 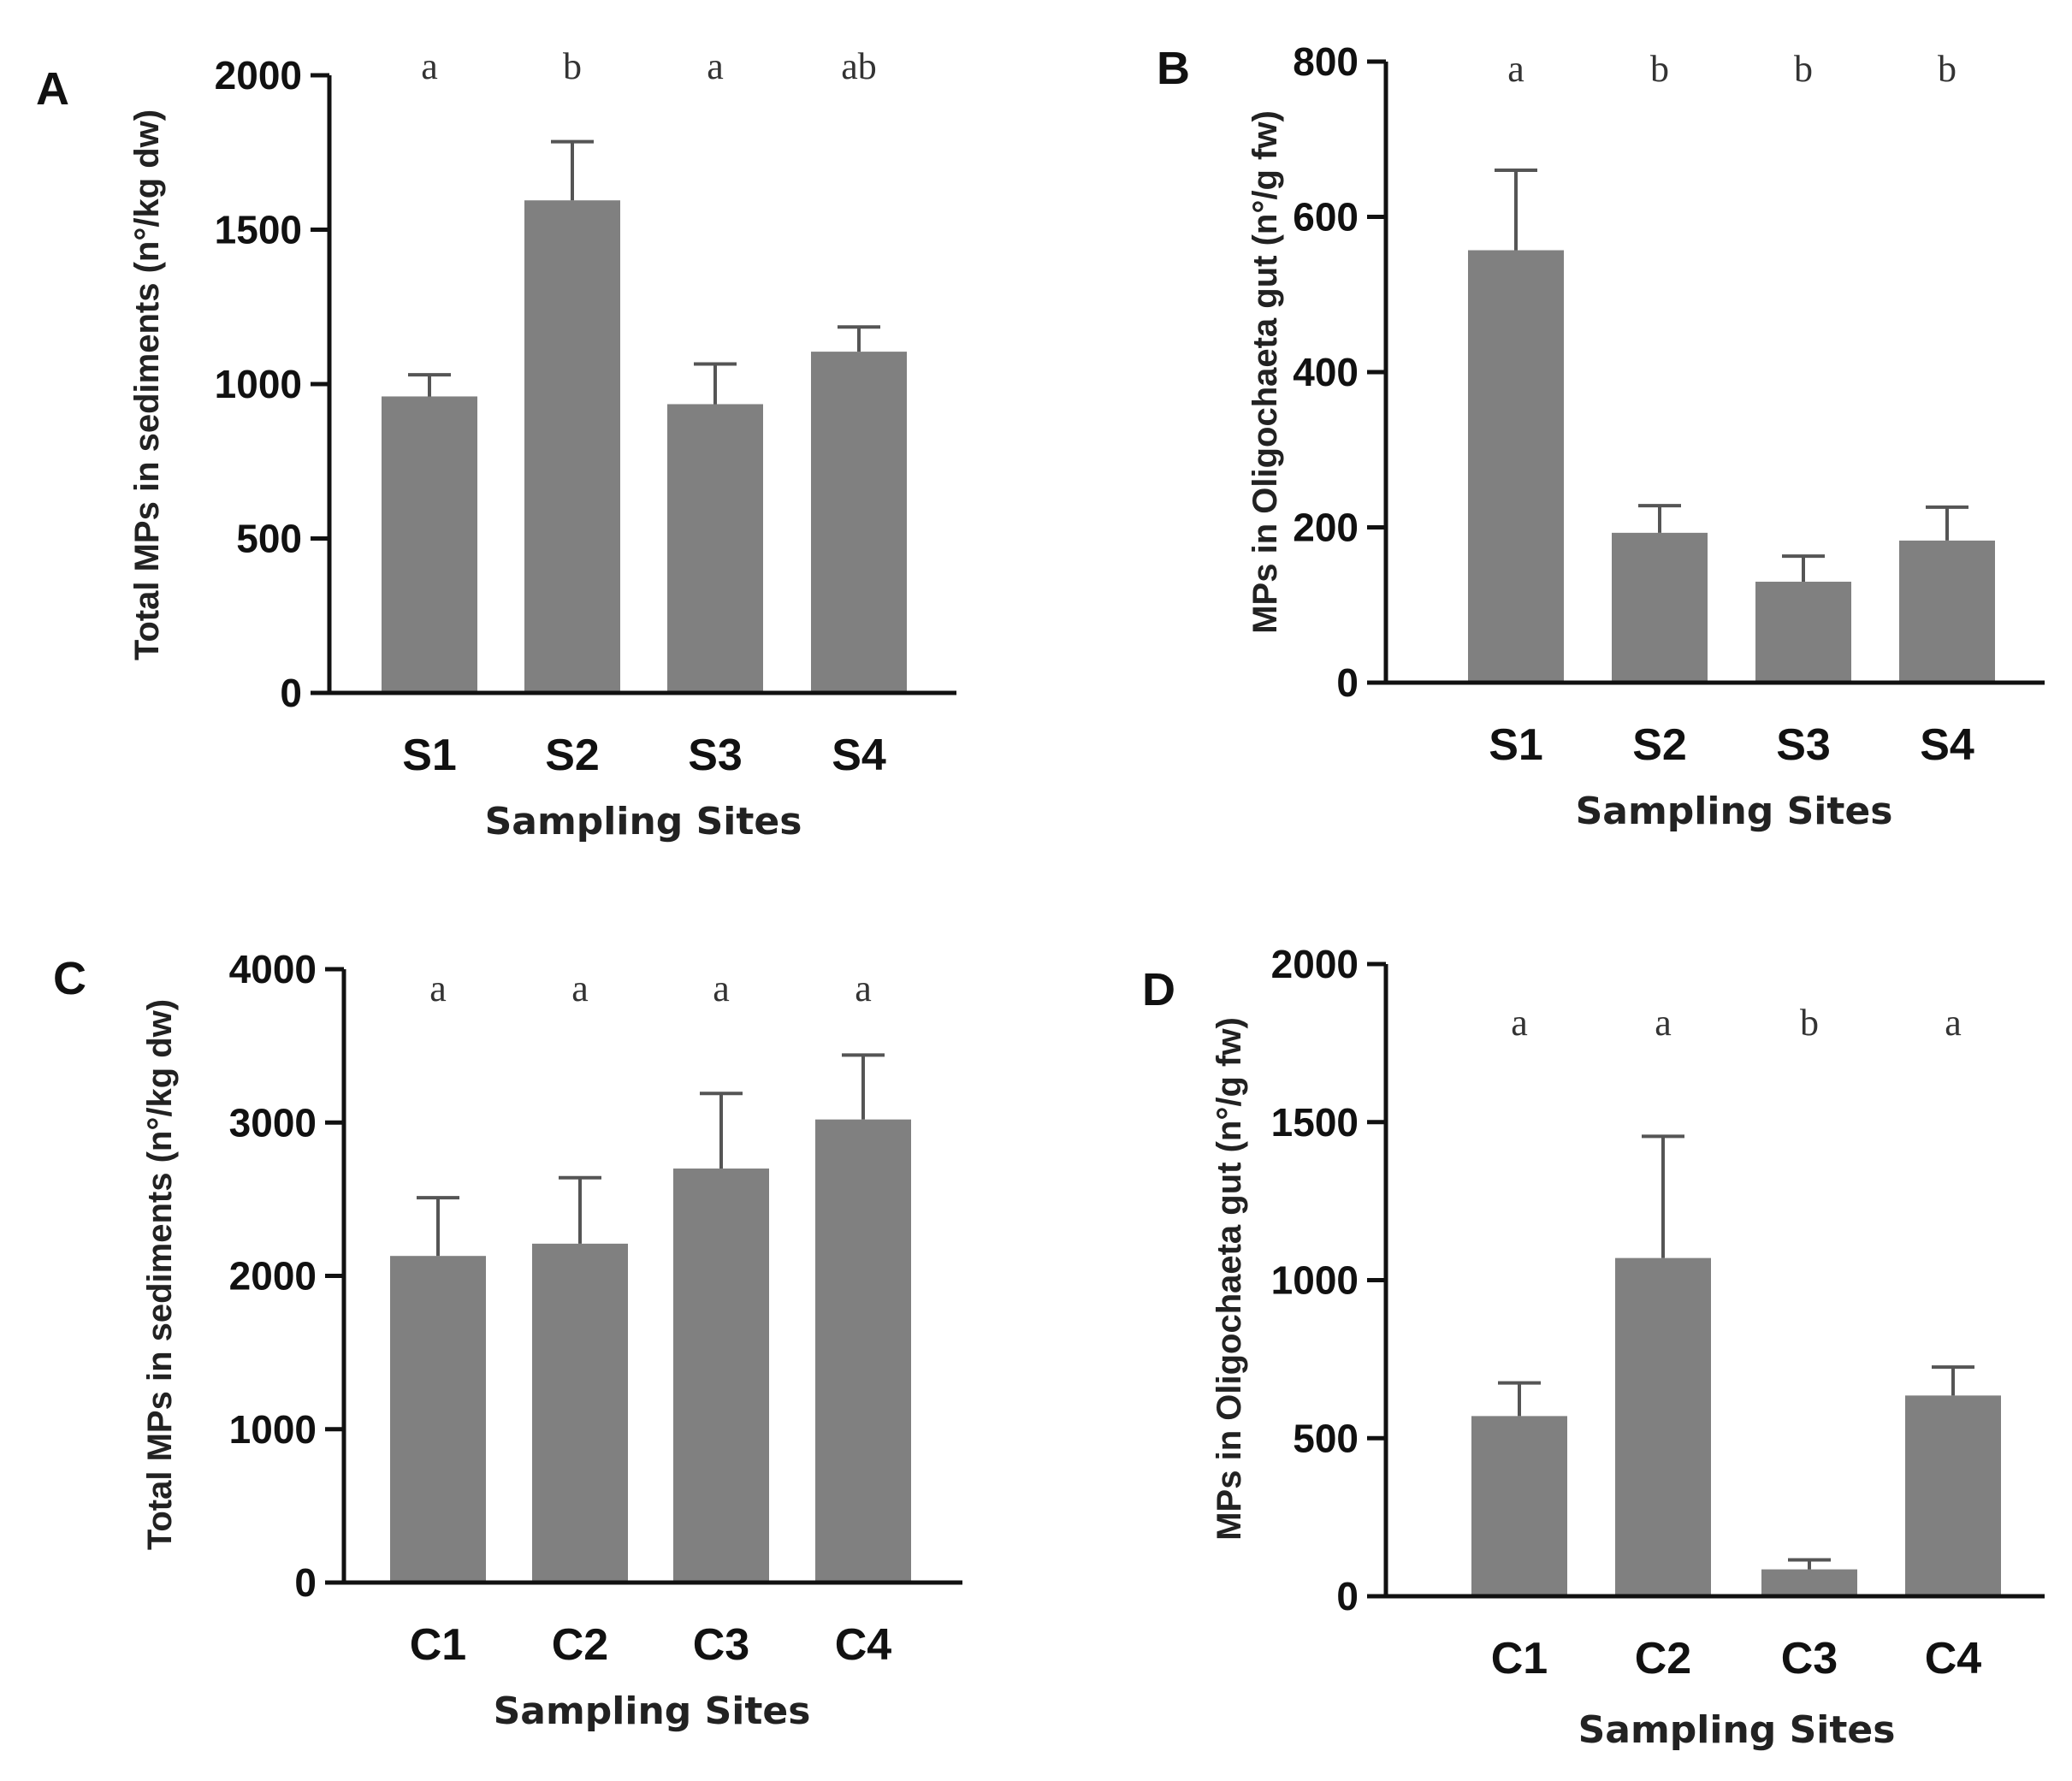 I want to click on y-tick-label-c-3000: 3000, so click(x=273, y=1123).